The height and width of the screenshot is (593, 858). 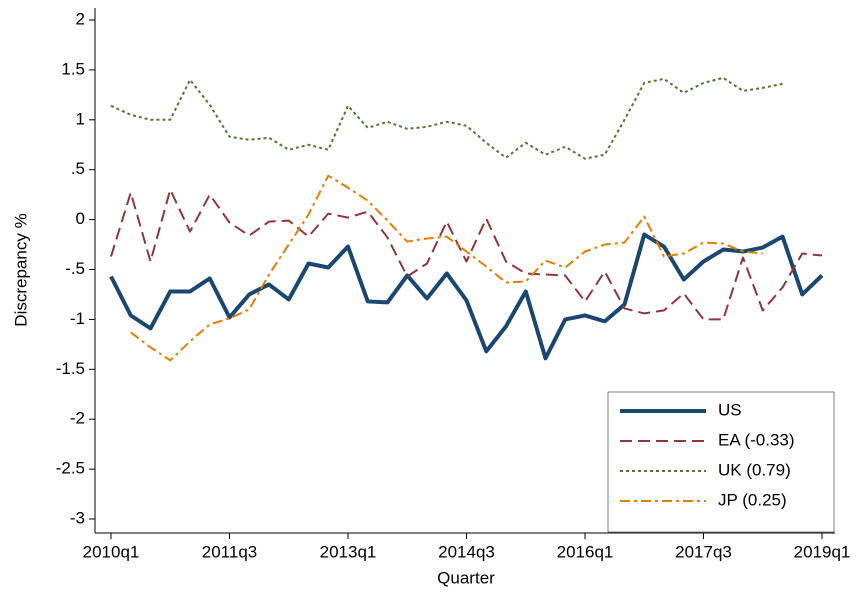 I want to click on x-tick-label: 2016q1, so click(x=585, y=551).